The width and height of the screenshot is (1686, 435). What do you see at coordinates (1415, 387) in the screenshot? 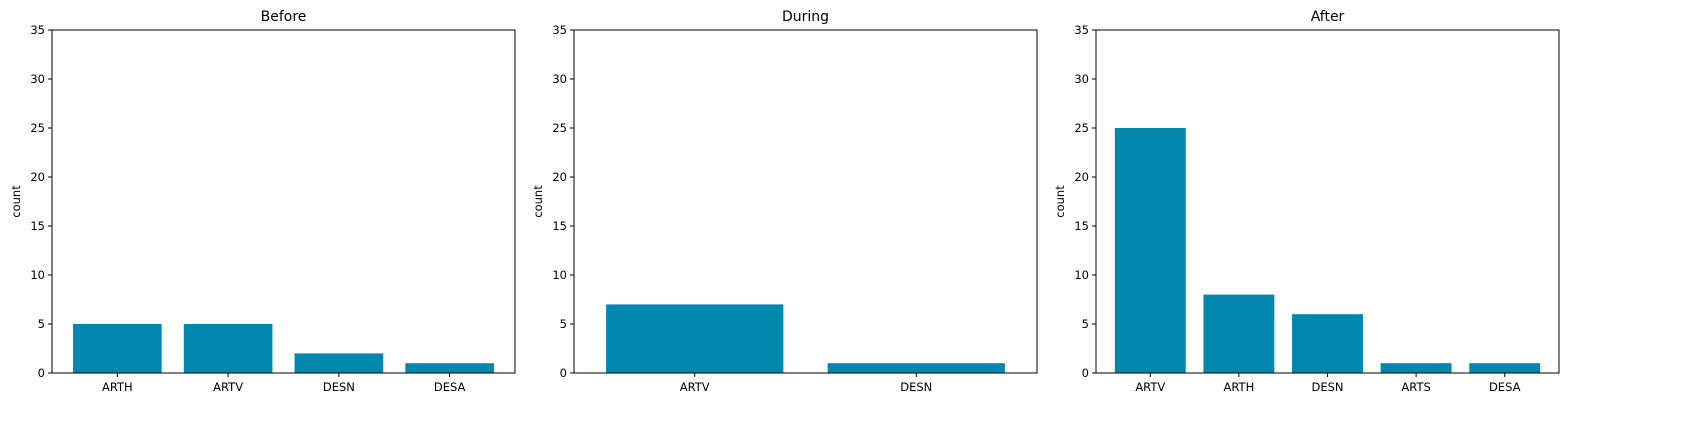
I see `x-tick-label: ARTS` at bounding box center [1415, 387].